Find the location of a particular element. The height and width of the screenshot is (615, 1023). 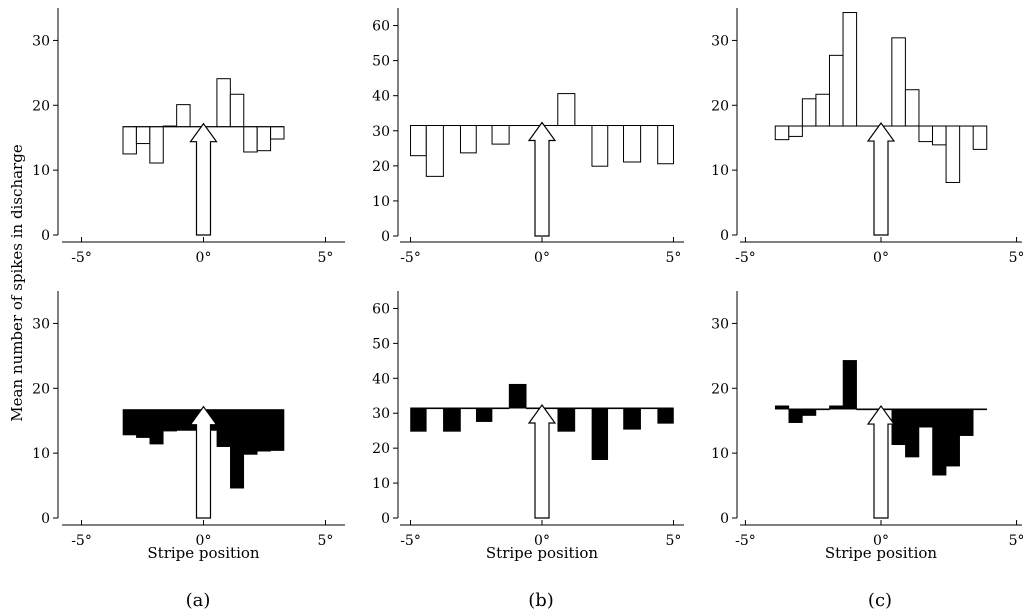

y-axis-label: Mean number of spikes in discharge is located at coordinates (17, 283).